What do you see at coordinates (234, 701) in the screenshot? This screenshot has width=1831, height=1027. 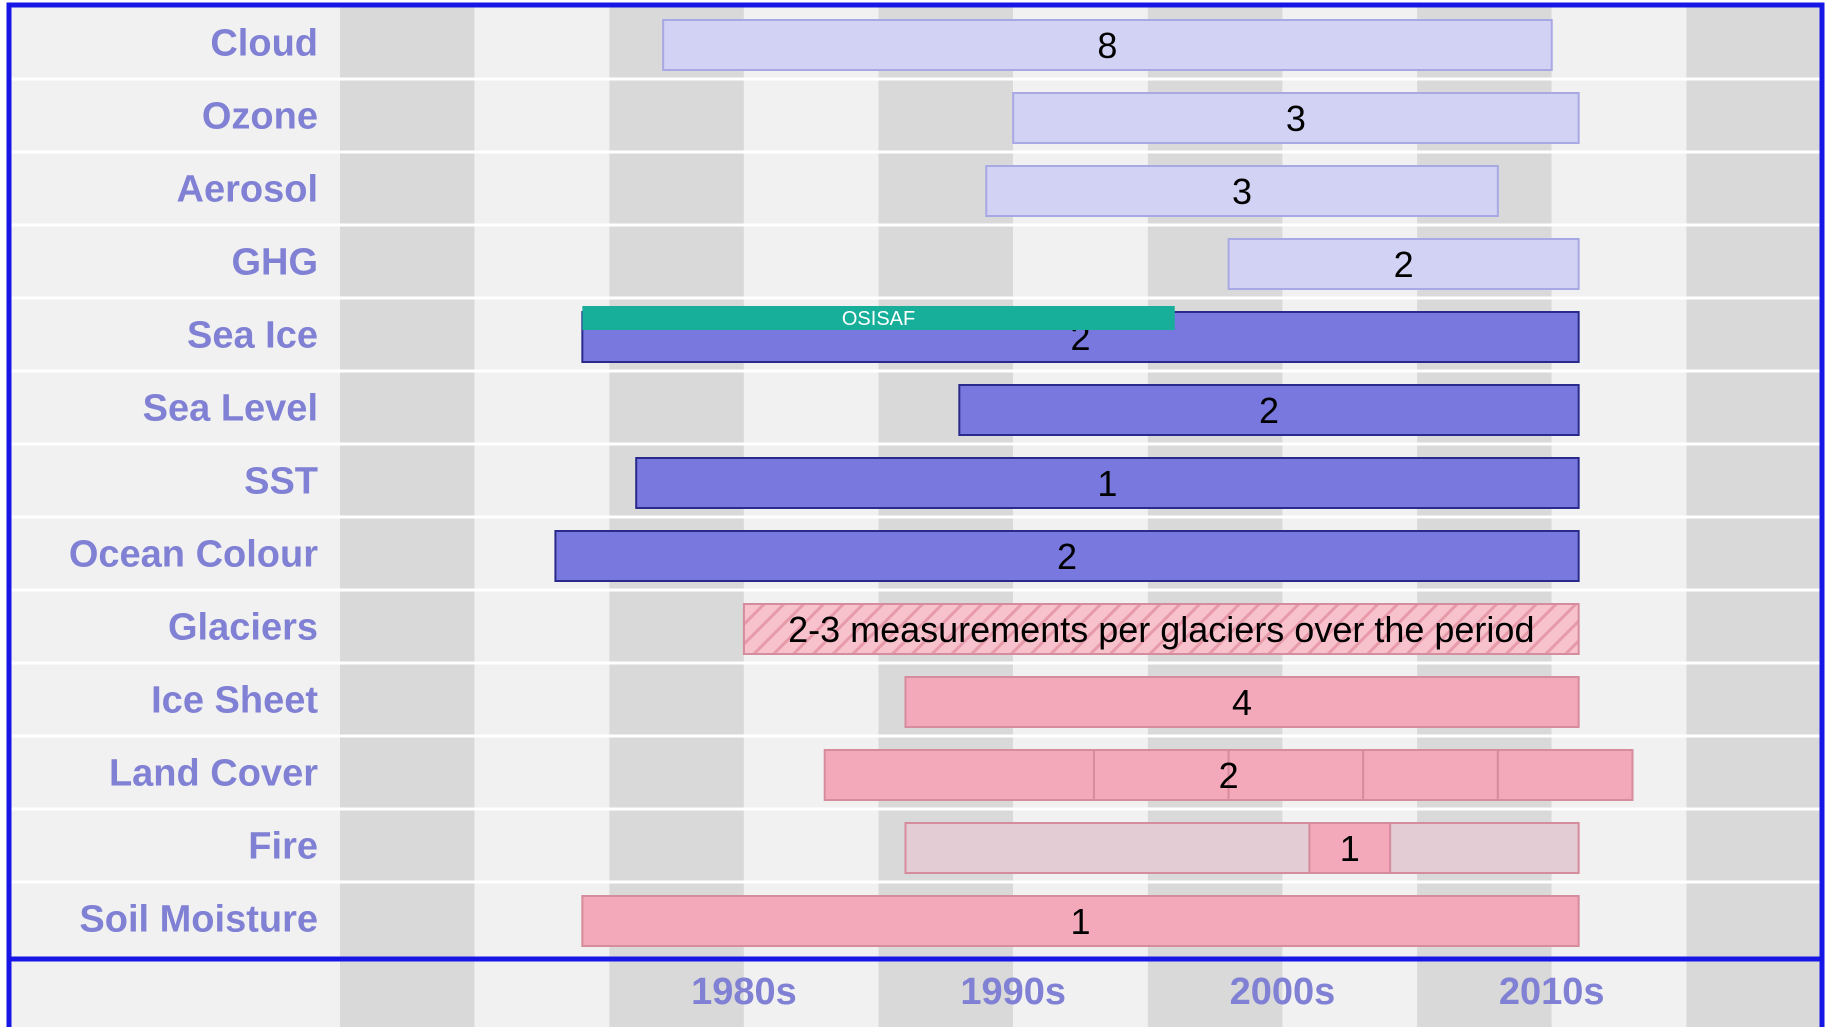 I see `category-label-ice-sheet: Ice Sheet` at bounding box center [234, 701].